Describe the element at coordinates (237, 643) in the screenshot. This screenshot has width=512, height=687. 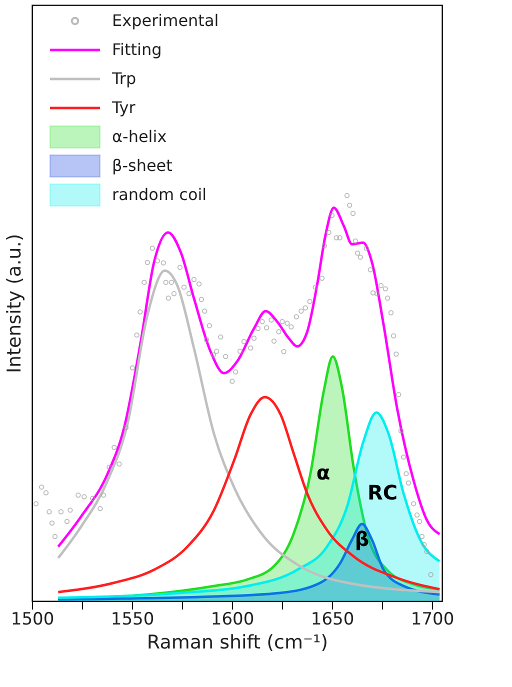
I see `x-axis-title: Raman shift (cm⁻¹)` at that location.